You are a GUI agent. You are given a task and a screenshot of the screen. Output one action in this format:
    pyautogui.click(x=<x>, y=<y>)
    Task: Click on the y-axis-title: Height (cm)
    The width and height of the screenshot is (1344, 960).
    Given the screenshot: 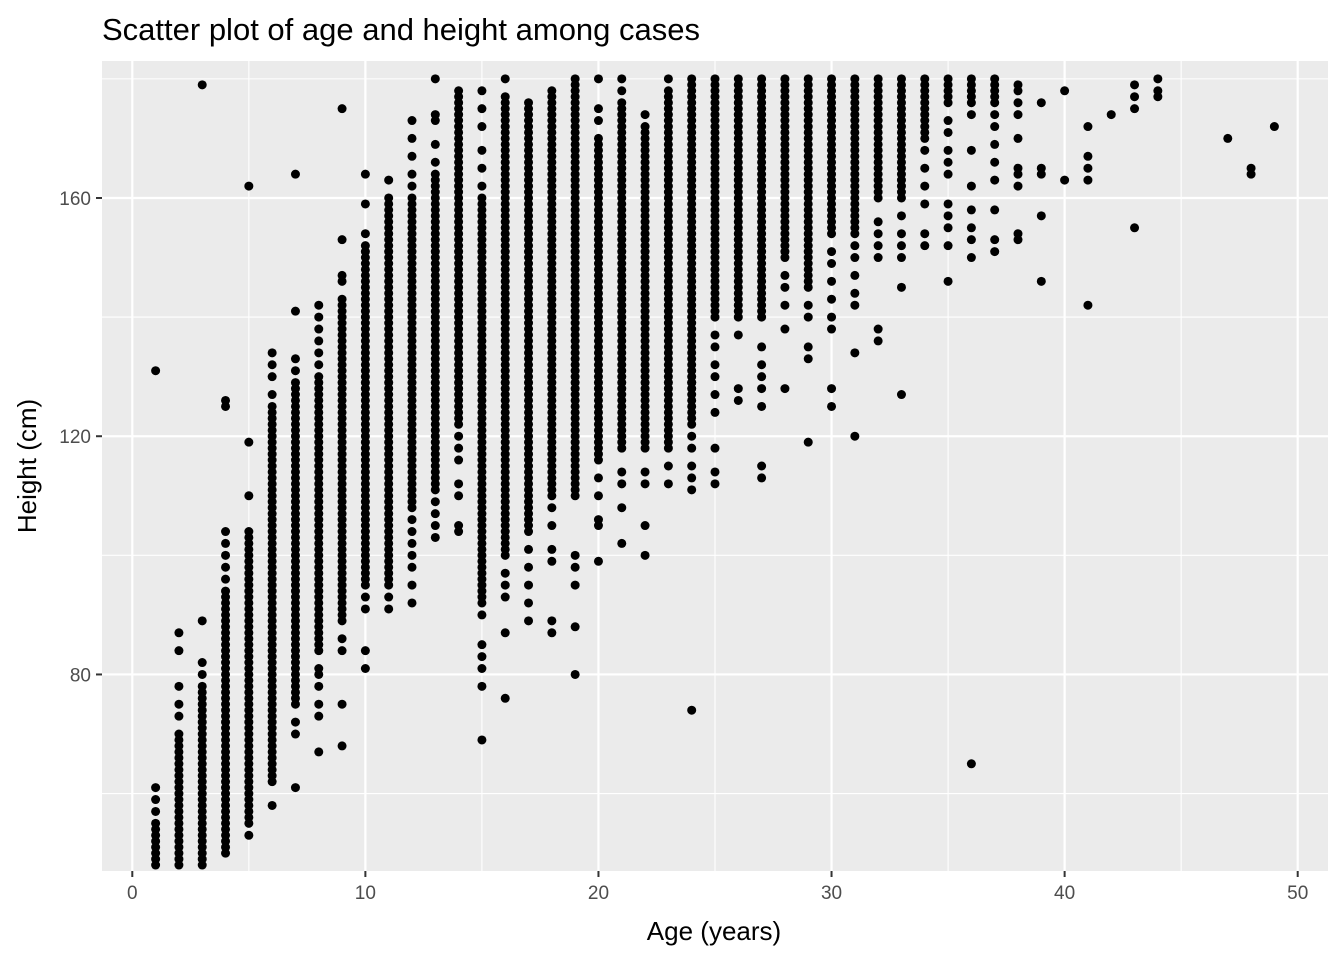 What is the action you would take?
    pyautogui.click(x=27, y=466)
    